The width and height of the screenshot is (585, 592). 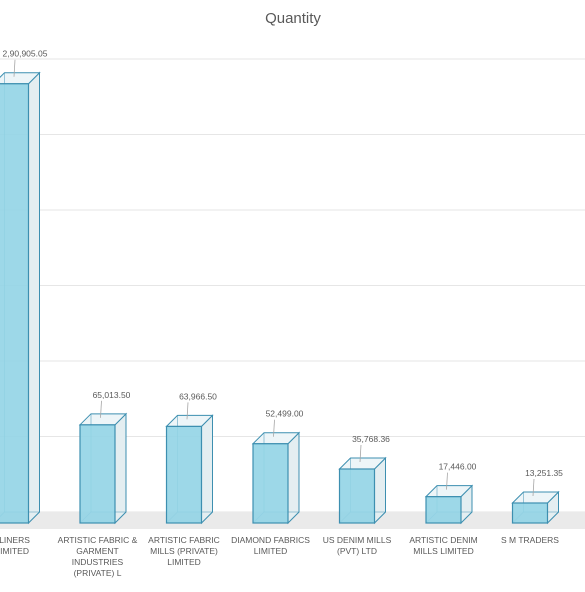 I want to click on data-label: 52,499.00, so click(x=285, y=414).